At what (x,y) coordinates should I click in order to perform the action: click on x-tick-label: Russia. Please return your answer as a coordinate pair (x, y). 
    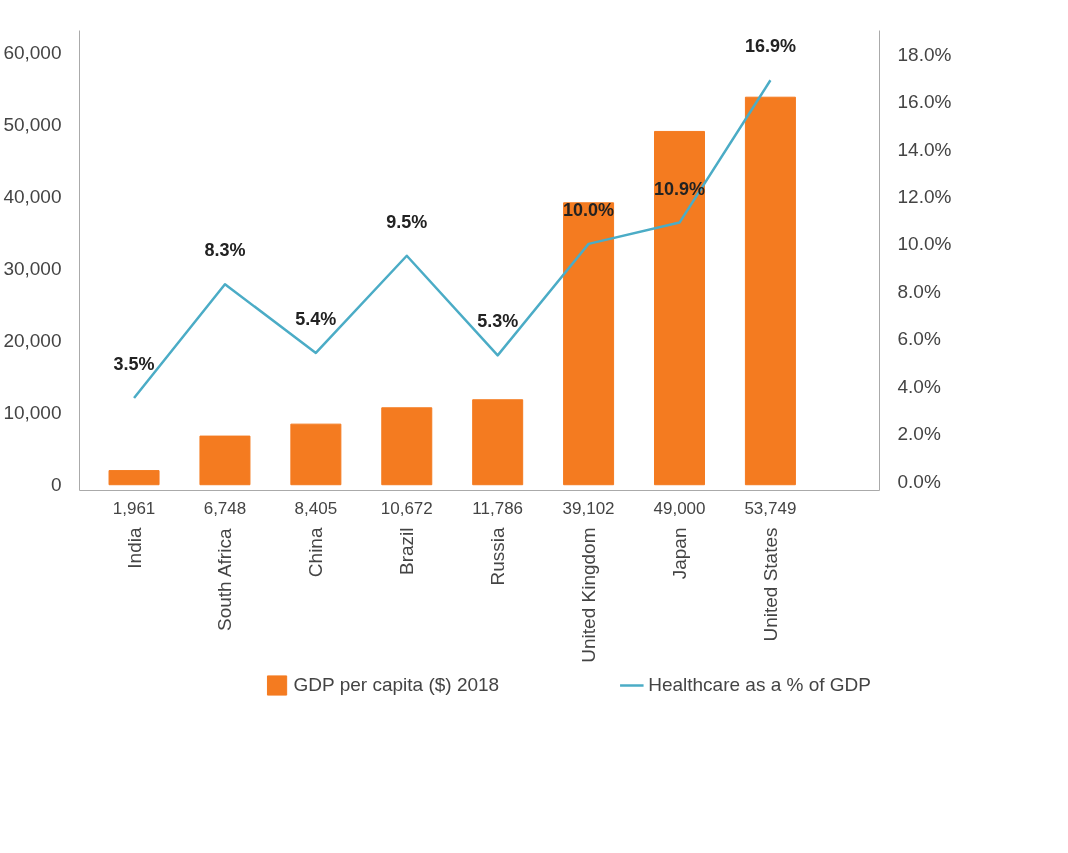
    Looking at the image, I should click on (498, 556).